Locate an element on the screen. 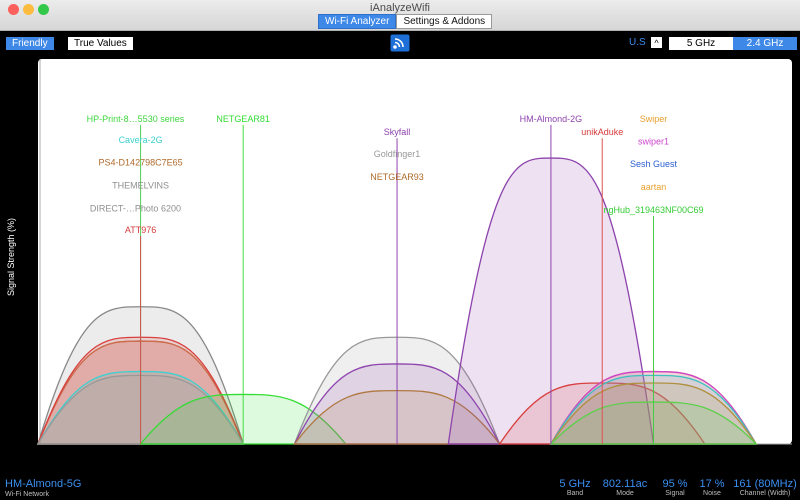 The height and width of the screenshot is (500, 800). network-label: ngHub_319463NF00C69 is located at coordinates (653, 210).